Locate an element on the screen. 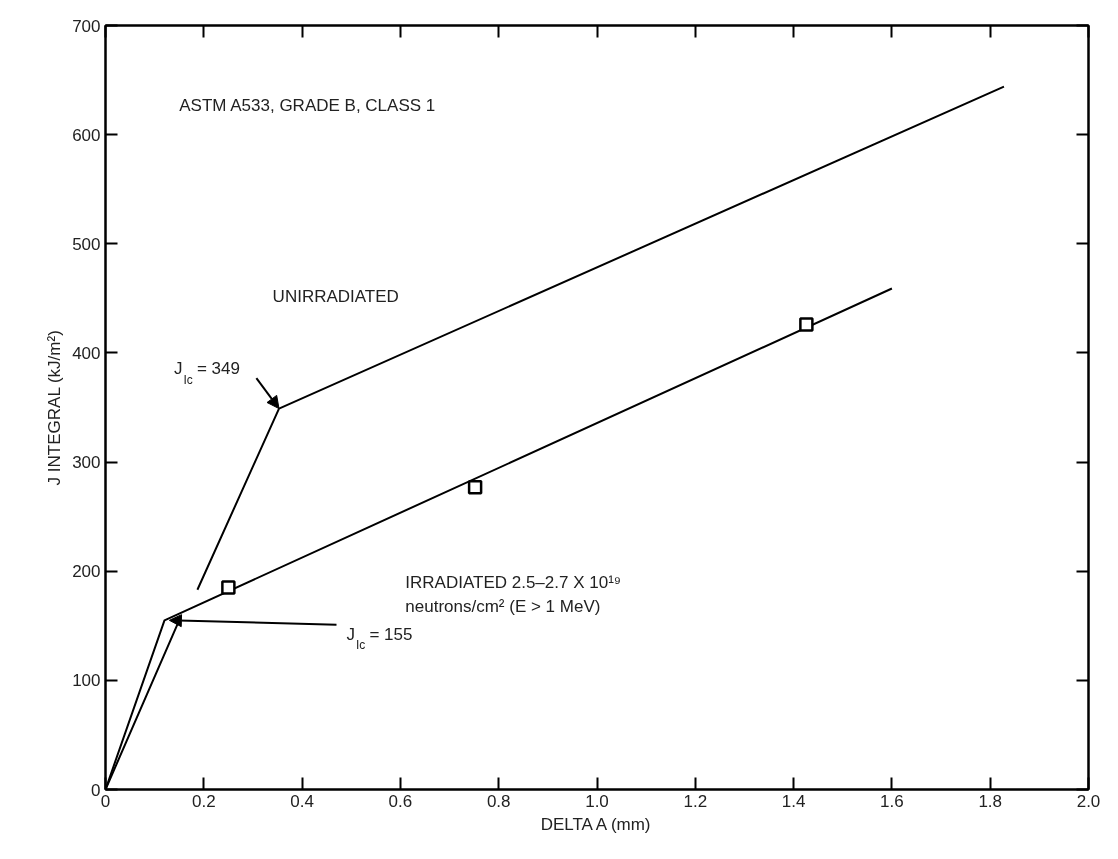 The height and width of the screenshot is (859, 1118). x-tick-label: 1.4 is located at coordinates (793, 801).